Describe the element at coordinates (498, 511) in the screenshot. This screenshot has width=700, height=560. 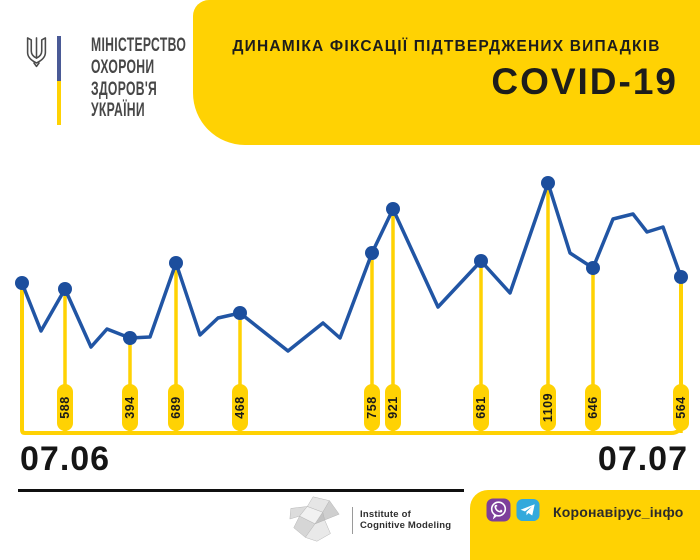
I see `viber-icon` at that location.